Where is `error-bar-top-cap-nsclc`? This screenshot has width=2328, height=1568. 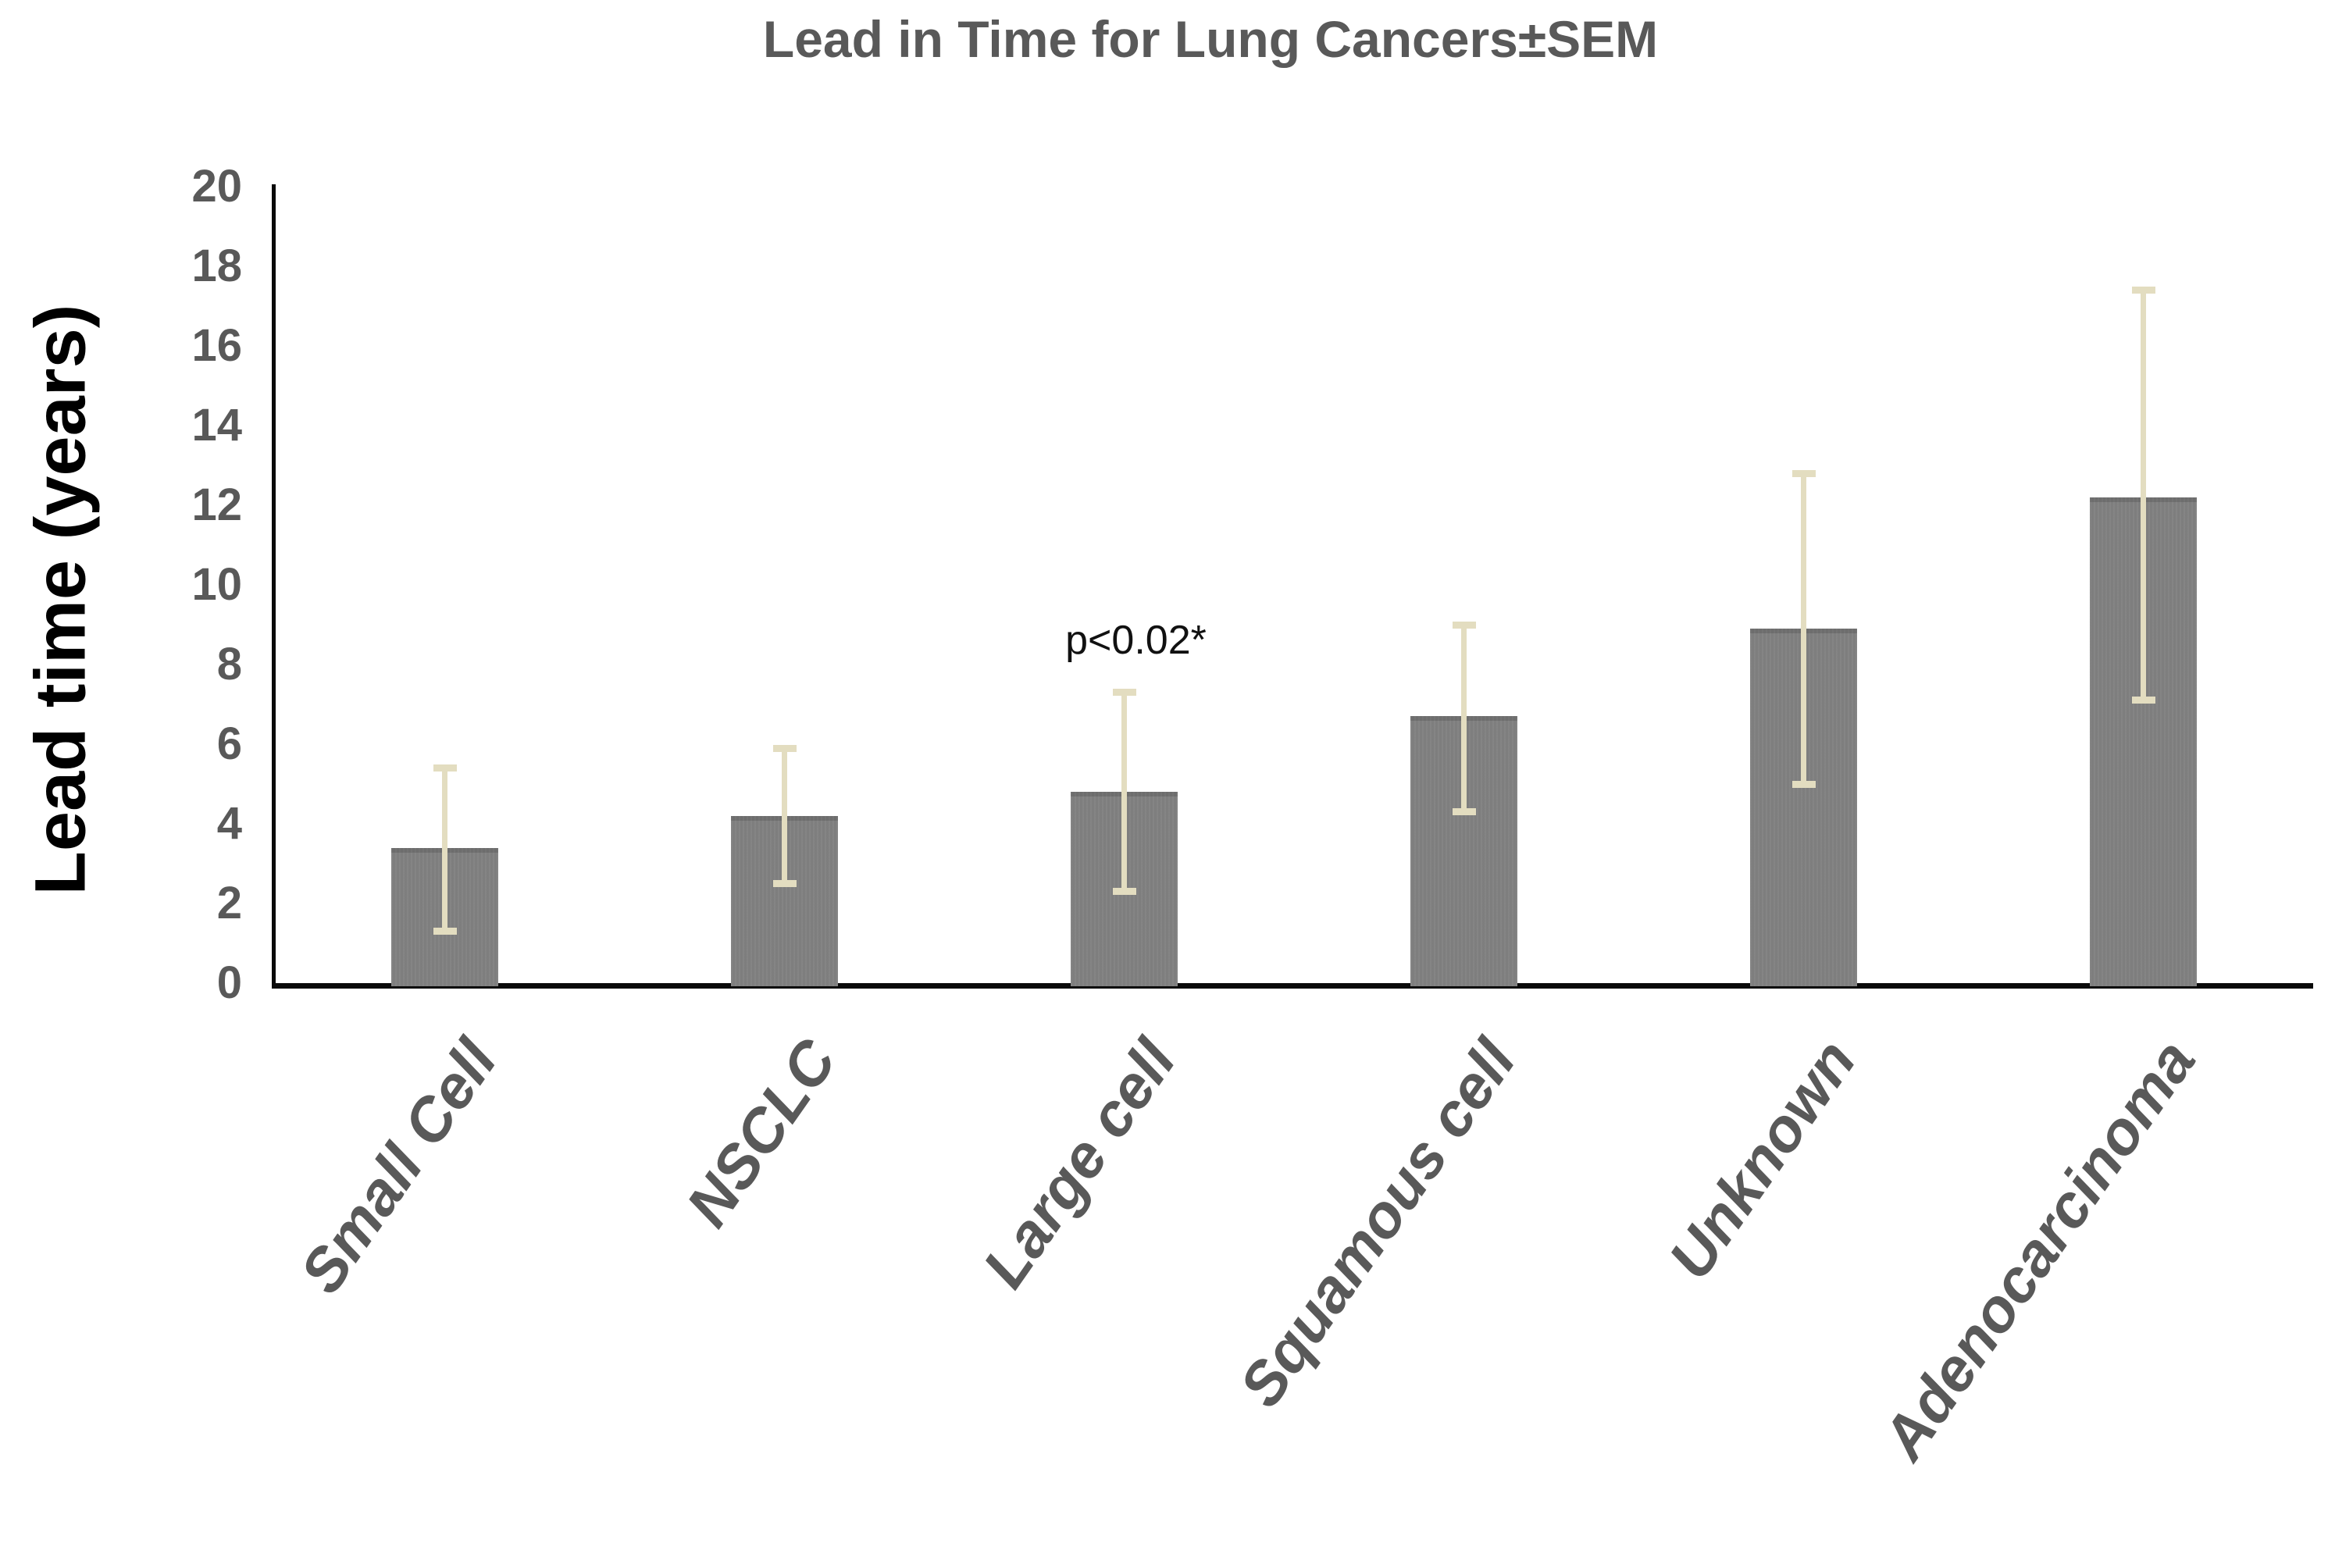 error-bar-top-cap-nsclc is located at coordinates (784, 748).